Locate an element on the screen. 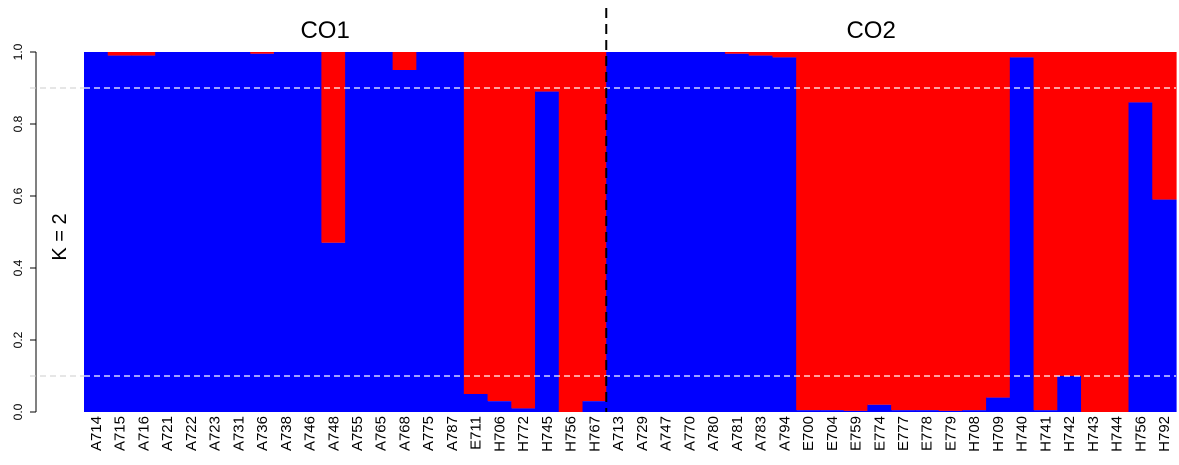 The width and height of the screenshot is (1179, 465). x-tick-label: H708 is located at coordinates (974, 434).